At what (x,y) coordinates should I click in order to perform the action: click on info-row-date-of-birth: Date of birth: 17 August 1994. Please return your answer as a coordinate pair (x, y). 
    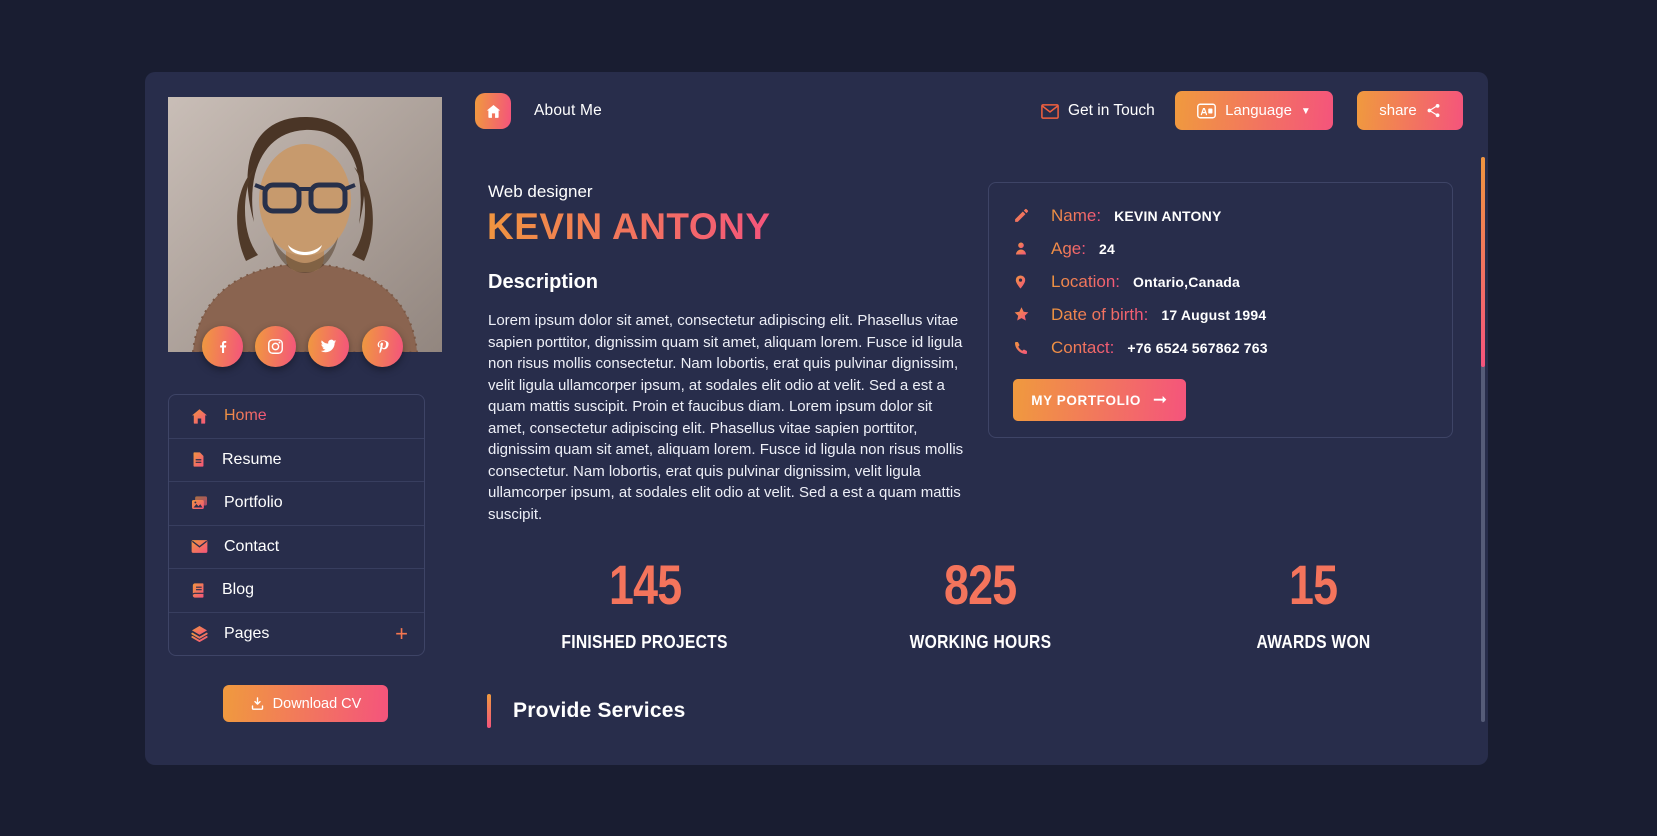
    Looking at the image, I should click on (1224, 314).